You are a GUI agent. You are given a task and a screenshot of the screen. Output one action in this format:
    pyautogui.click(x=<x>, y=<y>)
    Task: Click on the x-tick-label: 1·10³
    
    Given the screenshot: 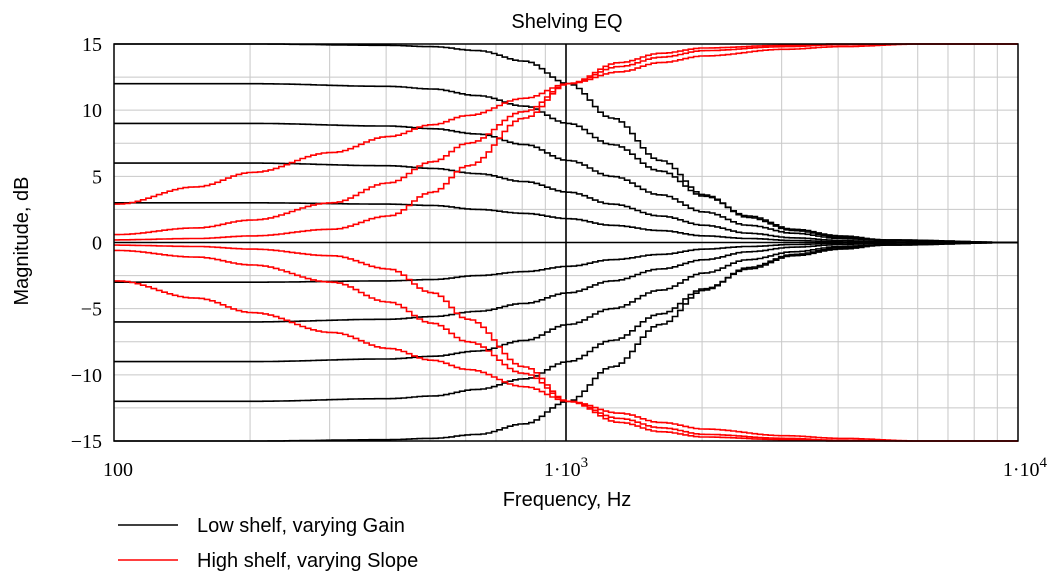 What is the action you would take?
    pyautogui.click(x=566, y=468)
    